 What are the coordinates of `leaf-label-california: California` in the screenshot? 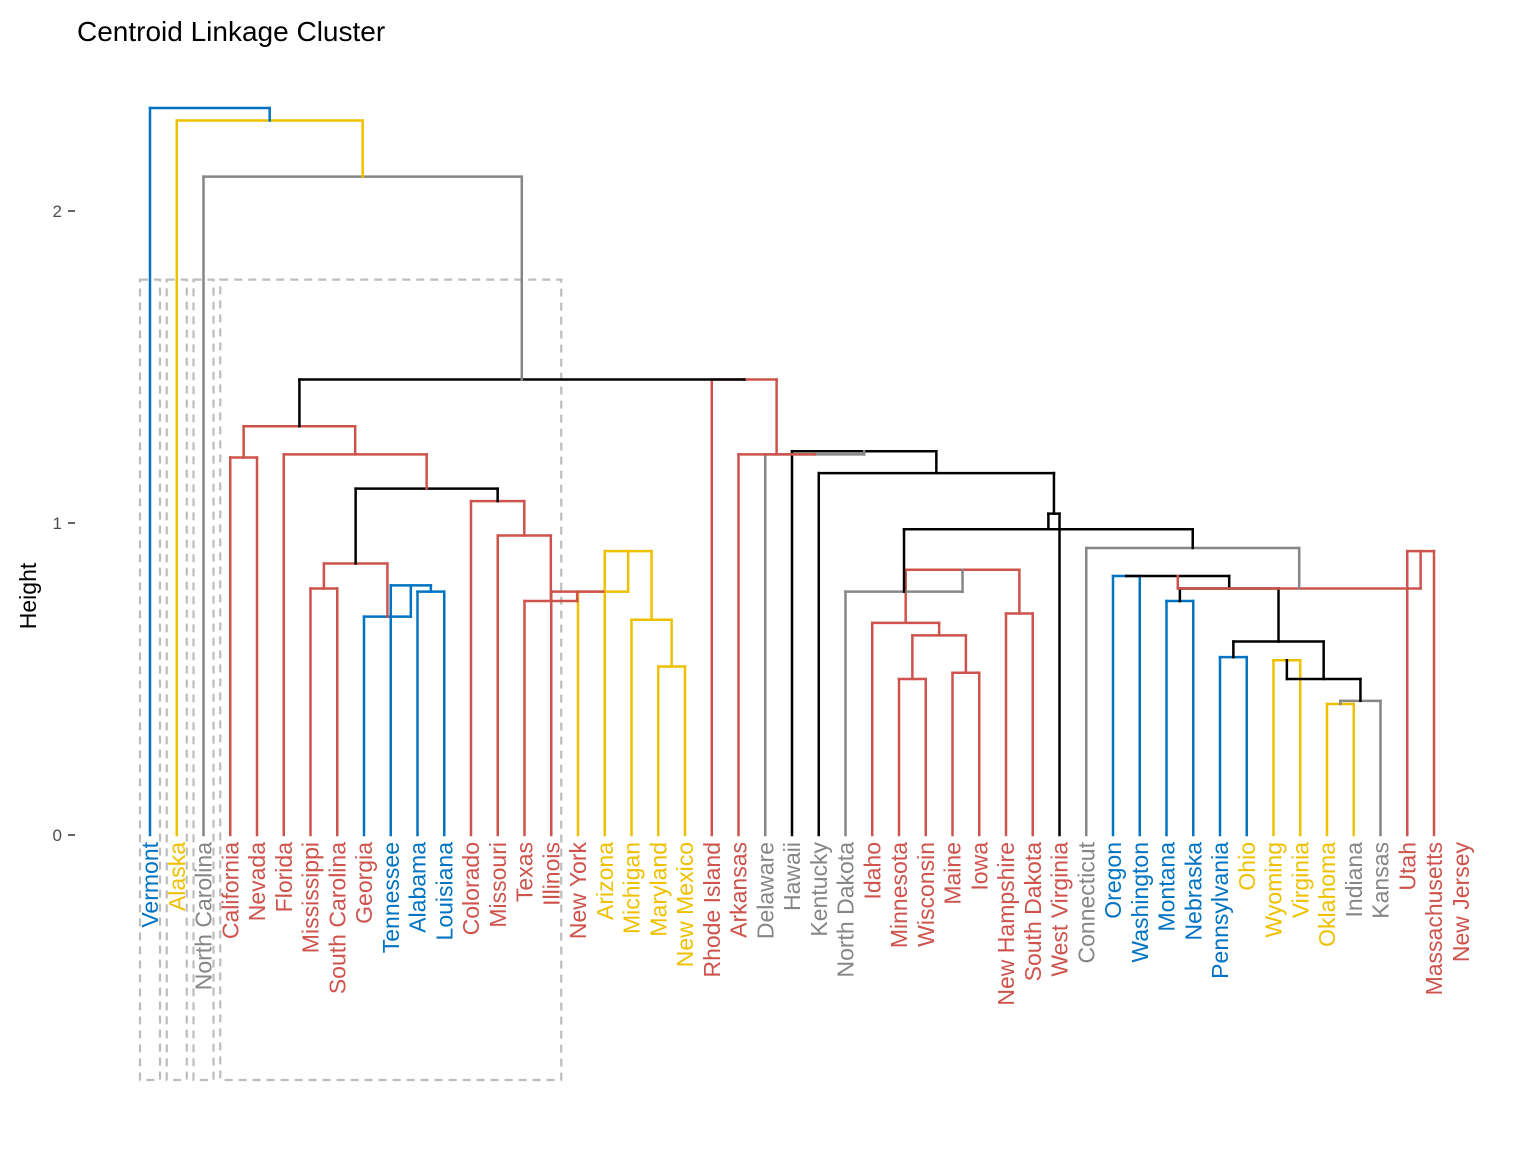 It's located at (230, 890).